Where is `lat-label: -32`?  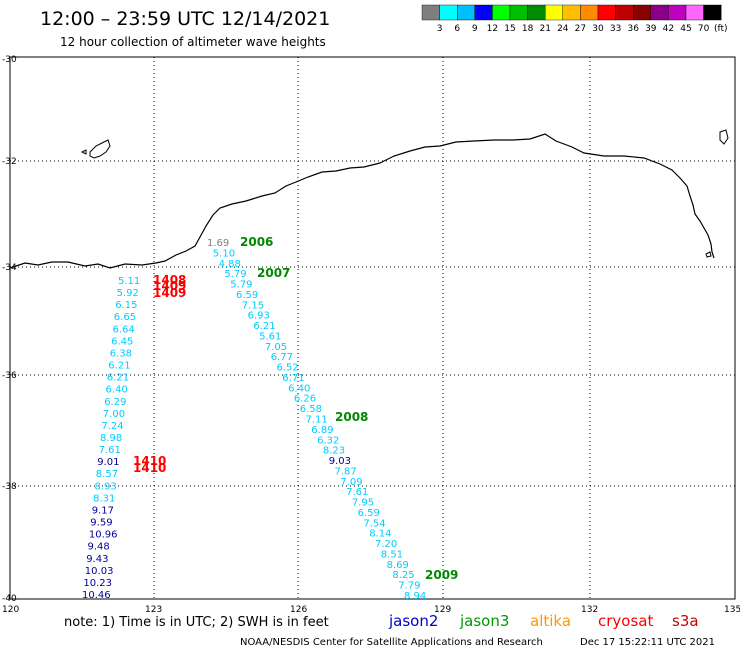
lat-label: -32 is located at coordinates (9, 162).